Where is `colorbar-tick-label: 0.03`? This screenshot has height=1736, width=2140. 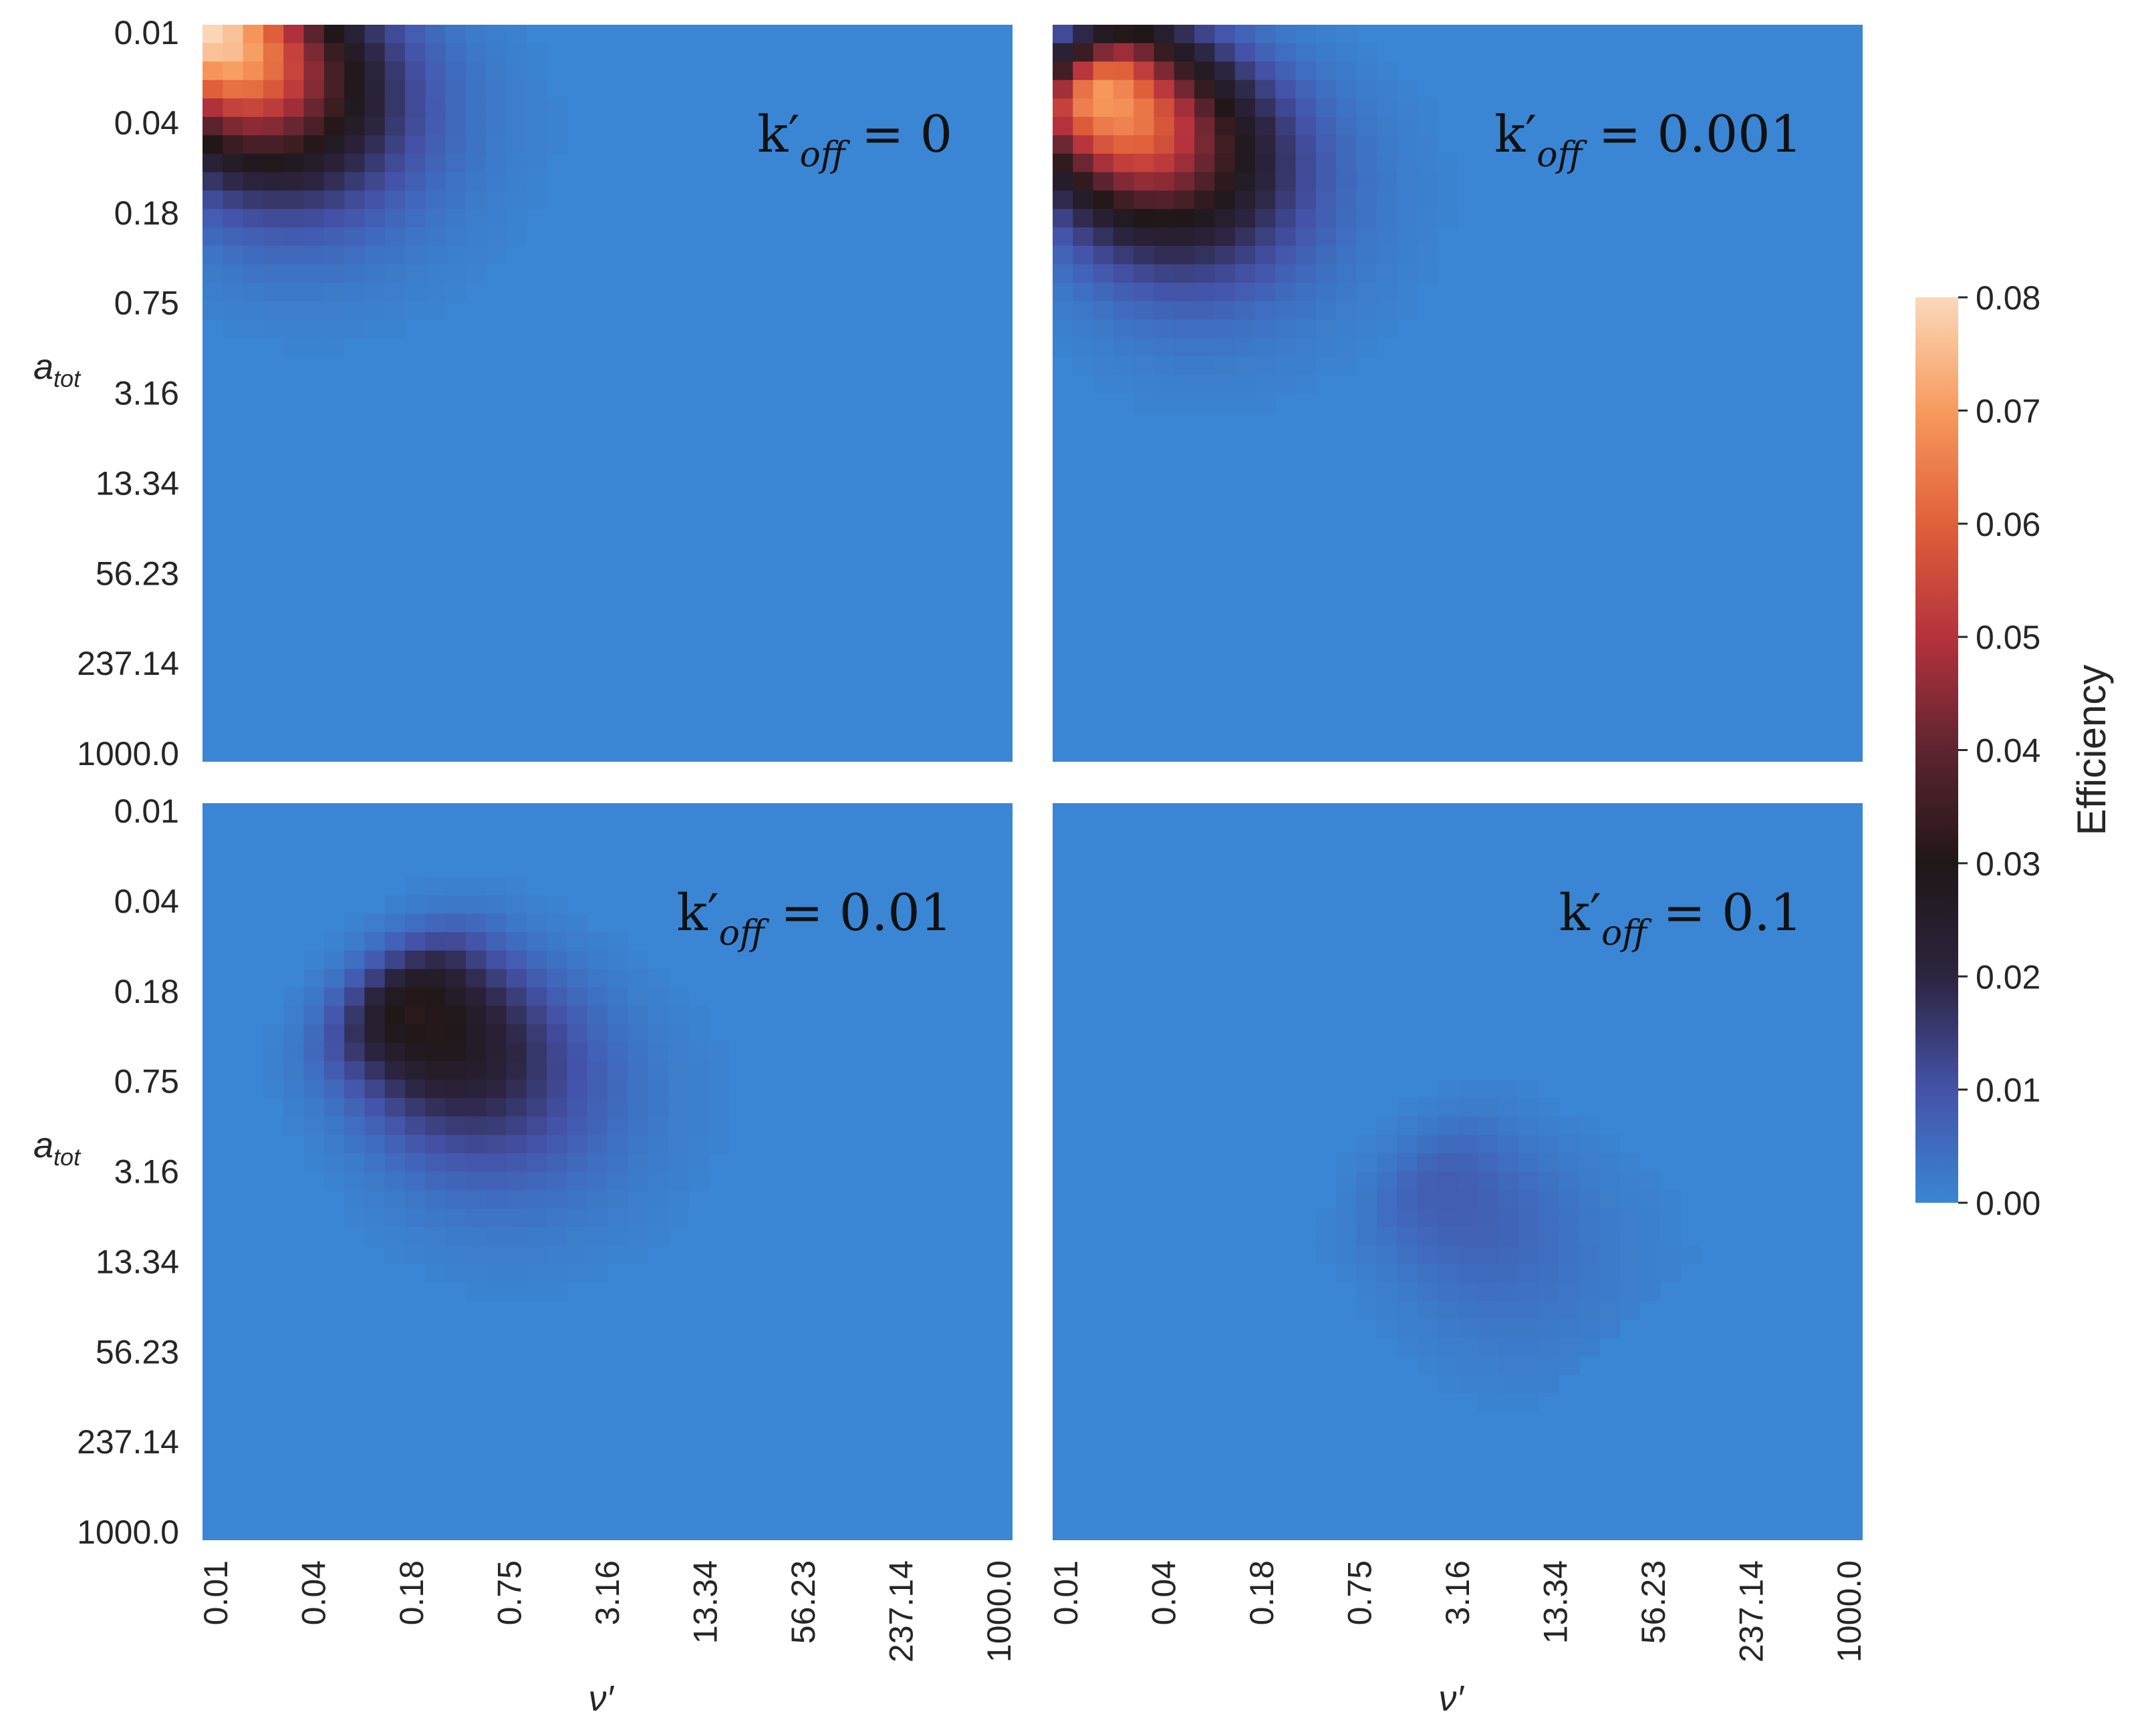 colorbar-tick-label: 0.03 is located at coordinates (2008, 864).